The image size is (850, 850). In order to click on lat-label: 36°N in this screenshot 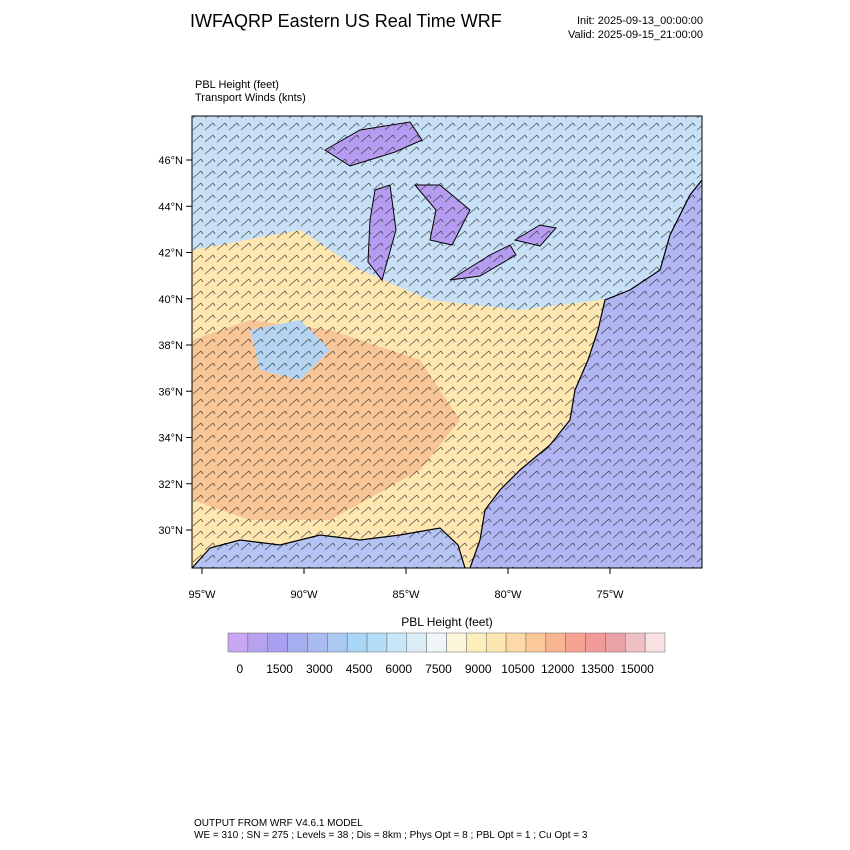, I will do `click(170, 392)`.